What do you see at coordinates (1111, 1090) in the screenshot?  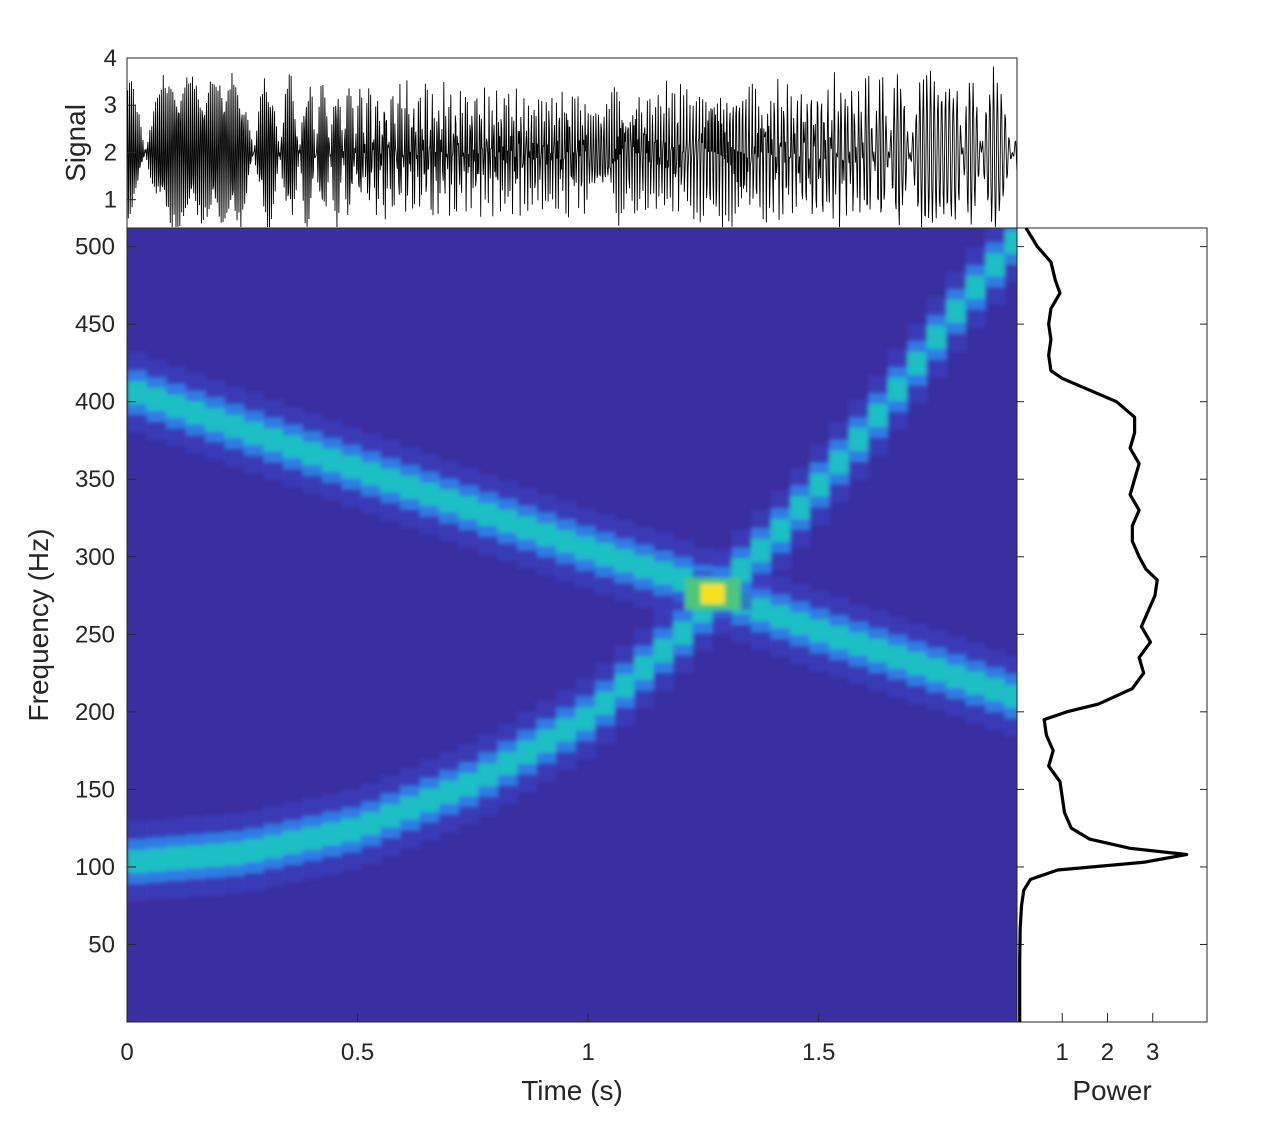 I see `power-x-label: Power` at bounding box center [1111, 1090].